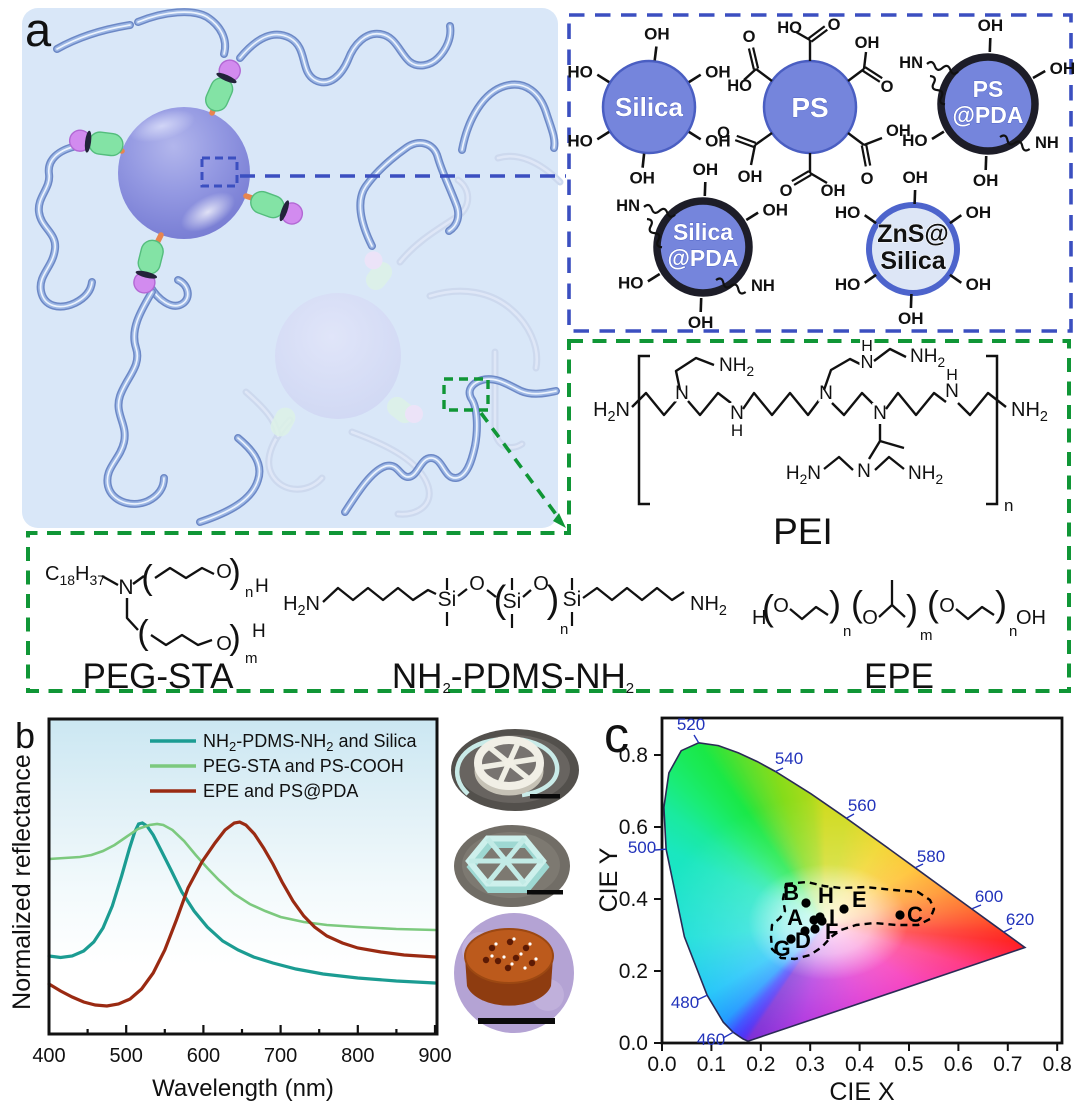 The width and height of the screenshot is (1080, 1108). What do you see at coordinates (795, 917) in the screenshot?
I see `svg-text: A` at bounding box center [795, 917].